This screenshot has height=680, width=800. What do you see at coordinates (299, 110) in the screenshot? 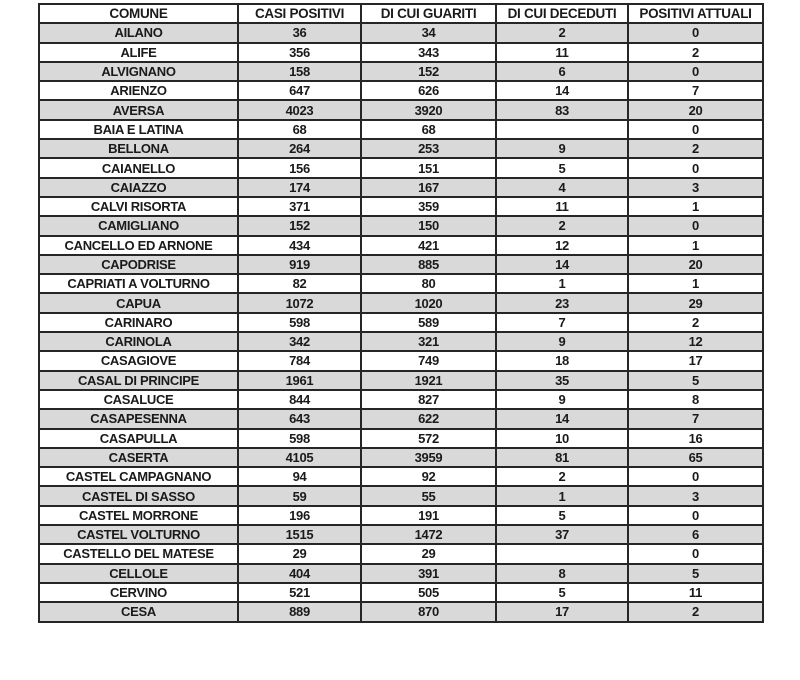
I see `value-cell: 4023` at bounding box center [299, 110].